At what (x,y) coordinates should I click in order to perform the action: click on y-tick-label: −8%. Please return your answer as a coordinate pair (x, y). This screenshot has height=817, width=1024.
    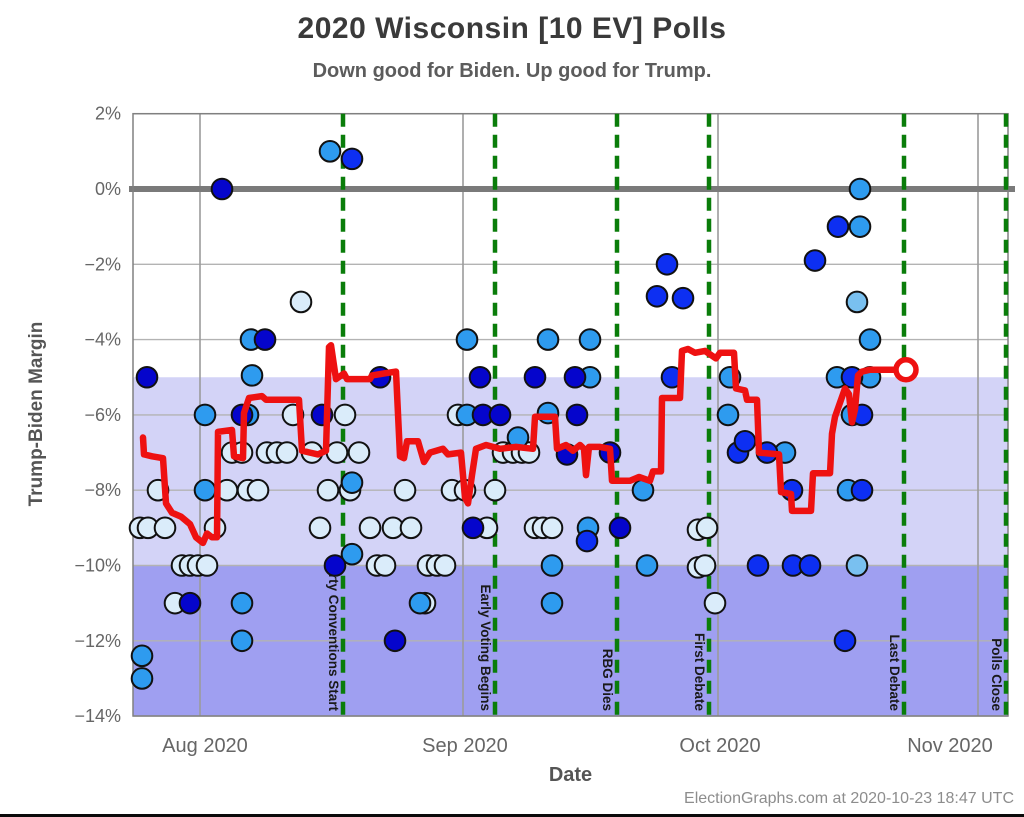
    Looking at the image, I should click on (102, 490).